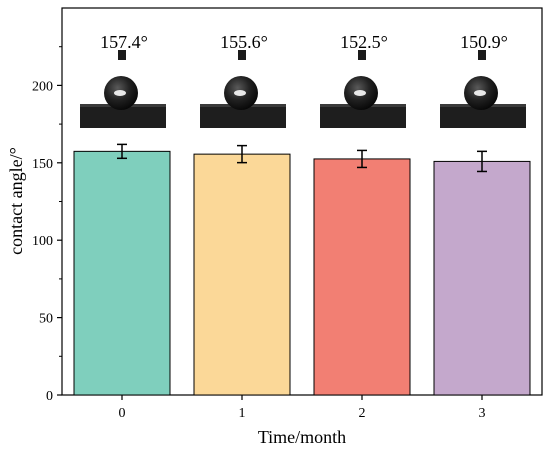  I want to click on x-tick-label: 2, so click(362, 413).